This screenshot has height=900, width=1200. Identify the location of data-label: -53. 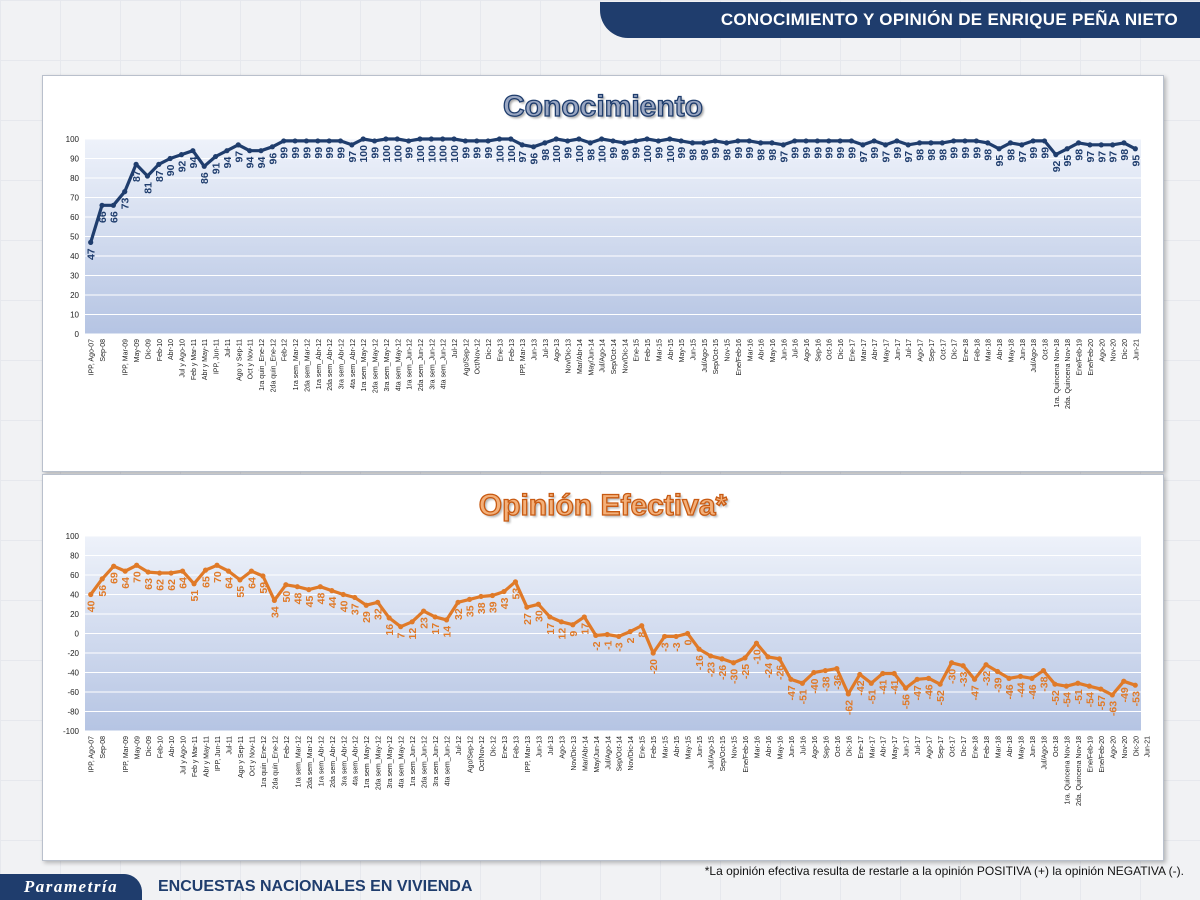
(1136, 698).